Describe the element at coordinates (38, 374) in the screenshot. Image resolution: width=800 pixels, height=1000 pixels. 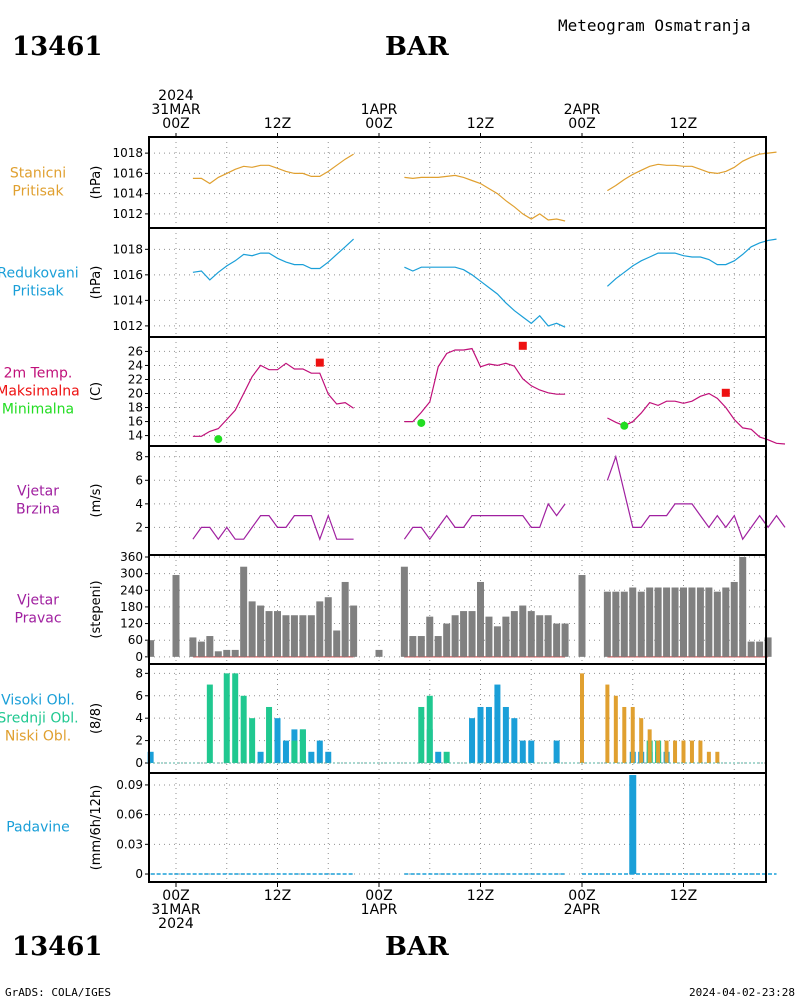
I see `panel-label: 2m Temp.` at that location.